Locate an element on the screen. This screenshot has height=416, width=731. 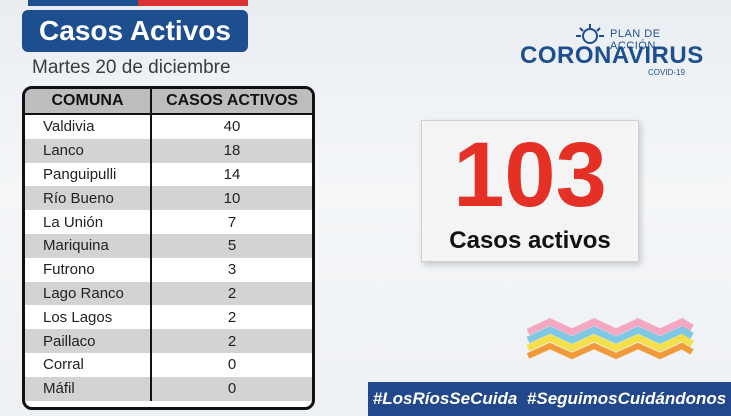
comuna-cell: La Unión is located at coordinates (88, 222).